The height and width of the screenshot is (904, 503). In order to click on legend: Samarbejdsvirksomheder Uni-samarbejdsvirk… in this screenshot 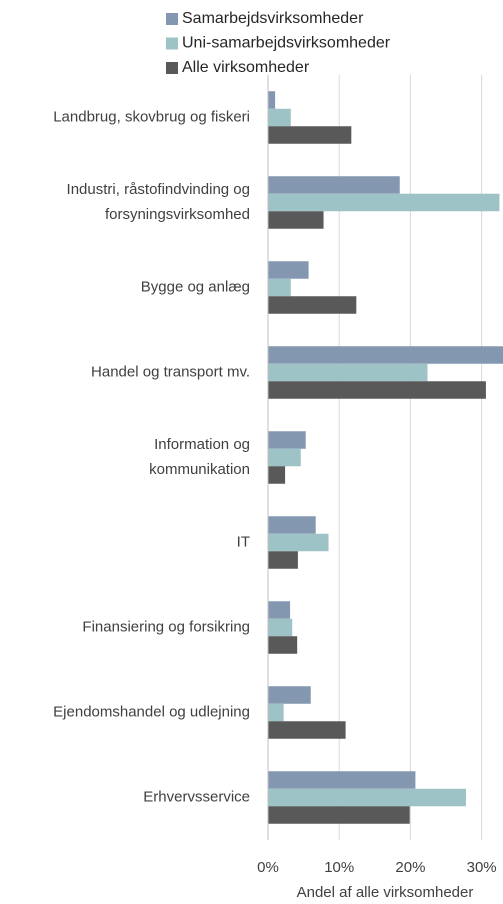, I will do `click(278, 43)`.